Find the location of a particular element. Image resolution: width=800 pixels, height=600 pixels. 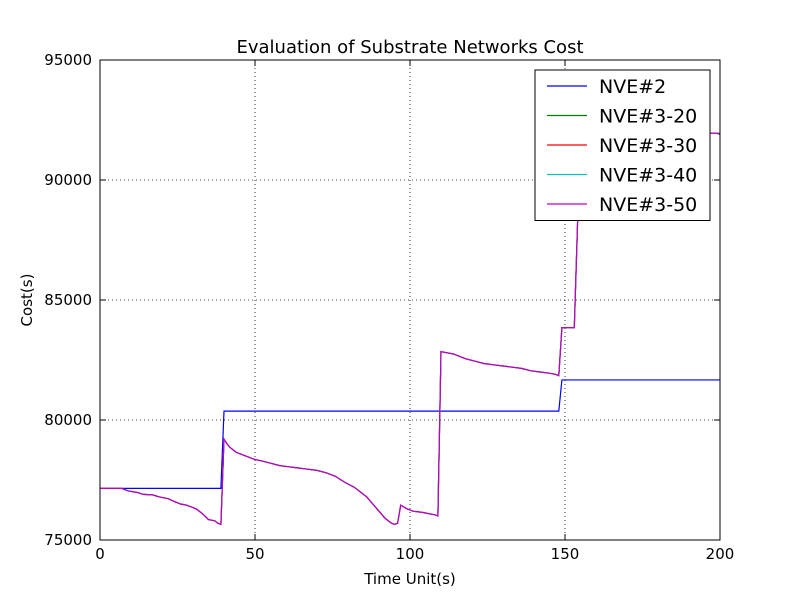

chart-title: Evaluation of Substrate Networks Cost is located at coordinates (409, 47).